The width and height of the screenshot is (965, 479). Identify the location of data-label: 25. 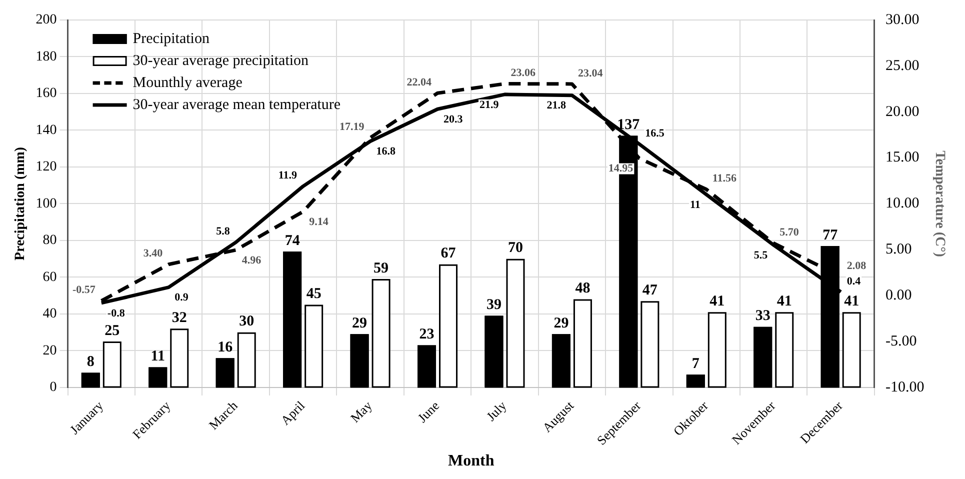
(112, 330).